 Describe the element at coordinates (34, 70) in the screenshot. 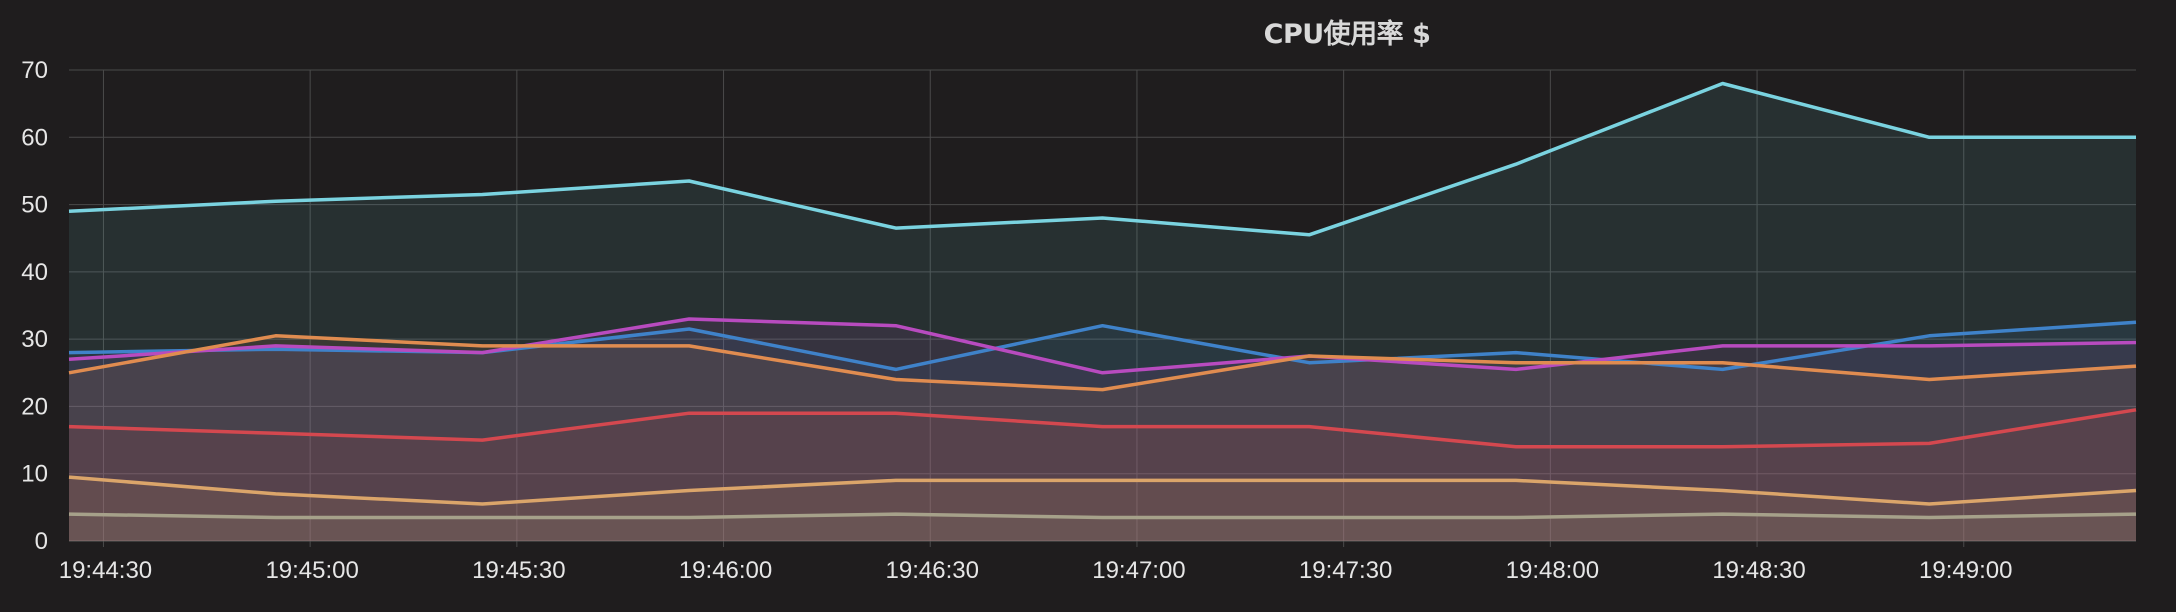

I see `y-tick-label: 70` at that location.